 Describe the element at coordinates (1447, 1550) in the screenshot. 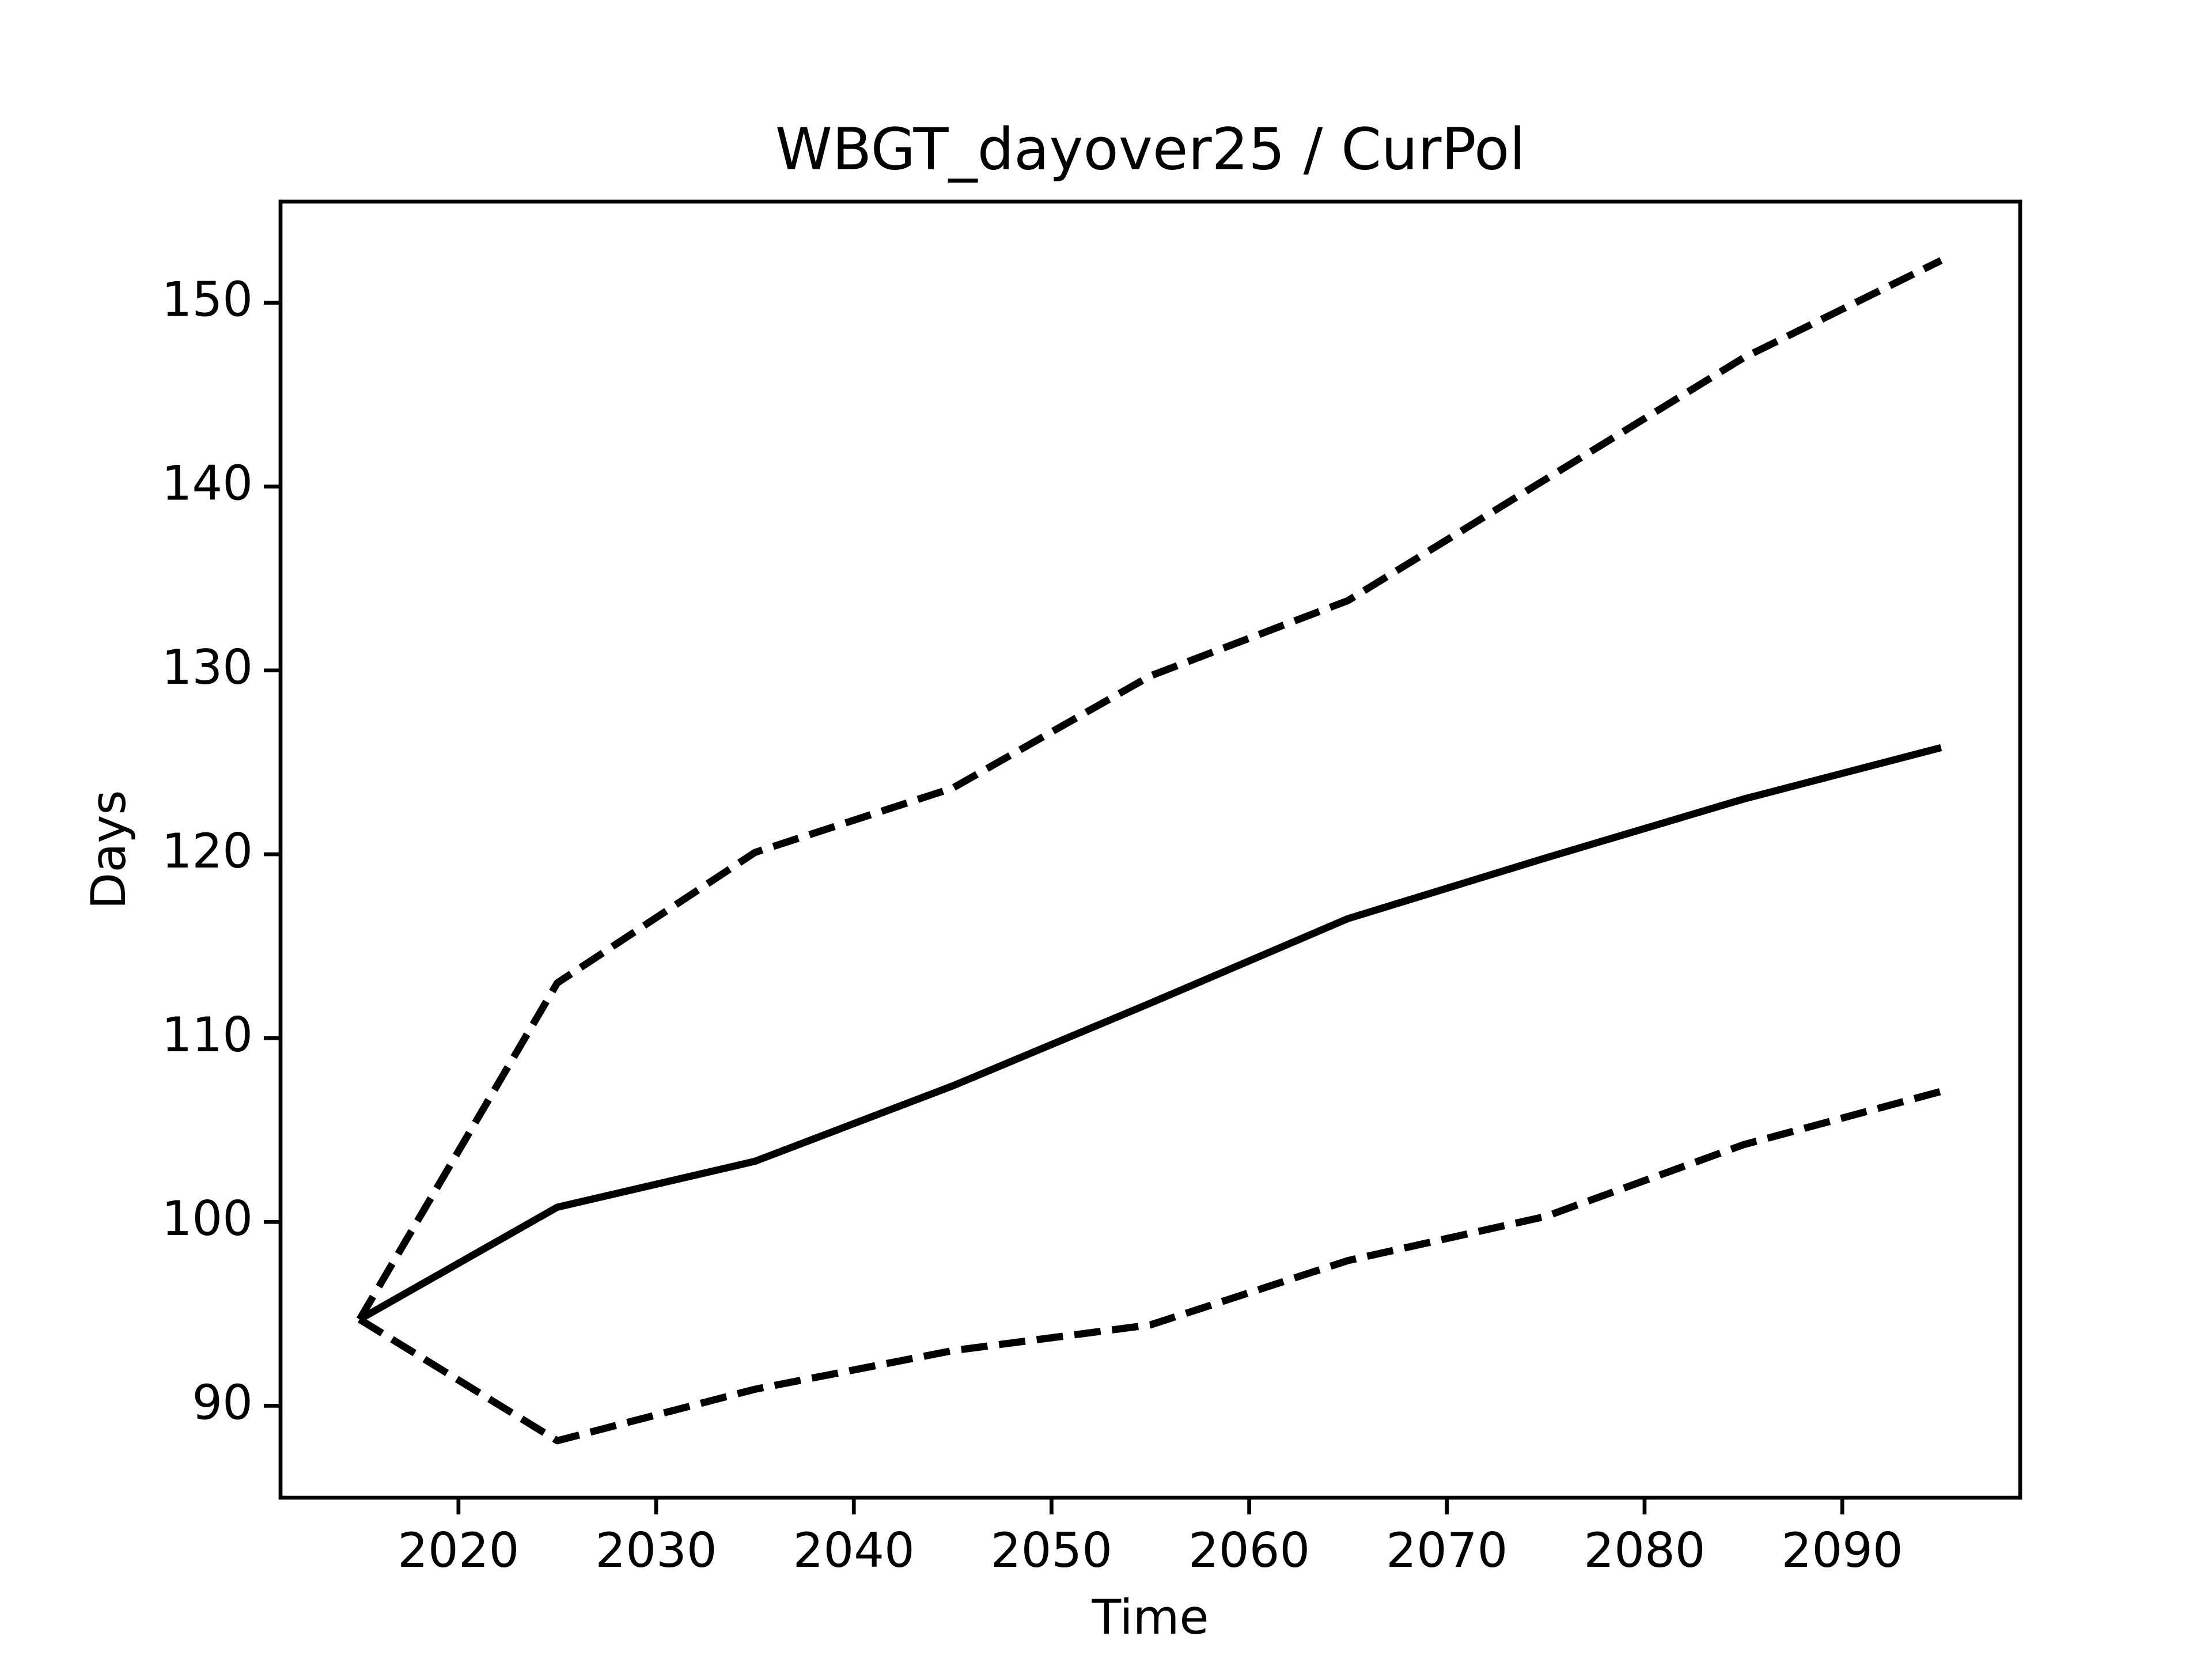

I see `x-tick-label: 2070` at that location.